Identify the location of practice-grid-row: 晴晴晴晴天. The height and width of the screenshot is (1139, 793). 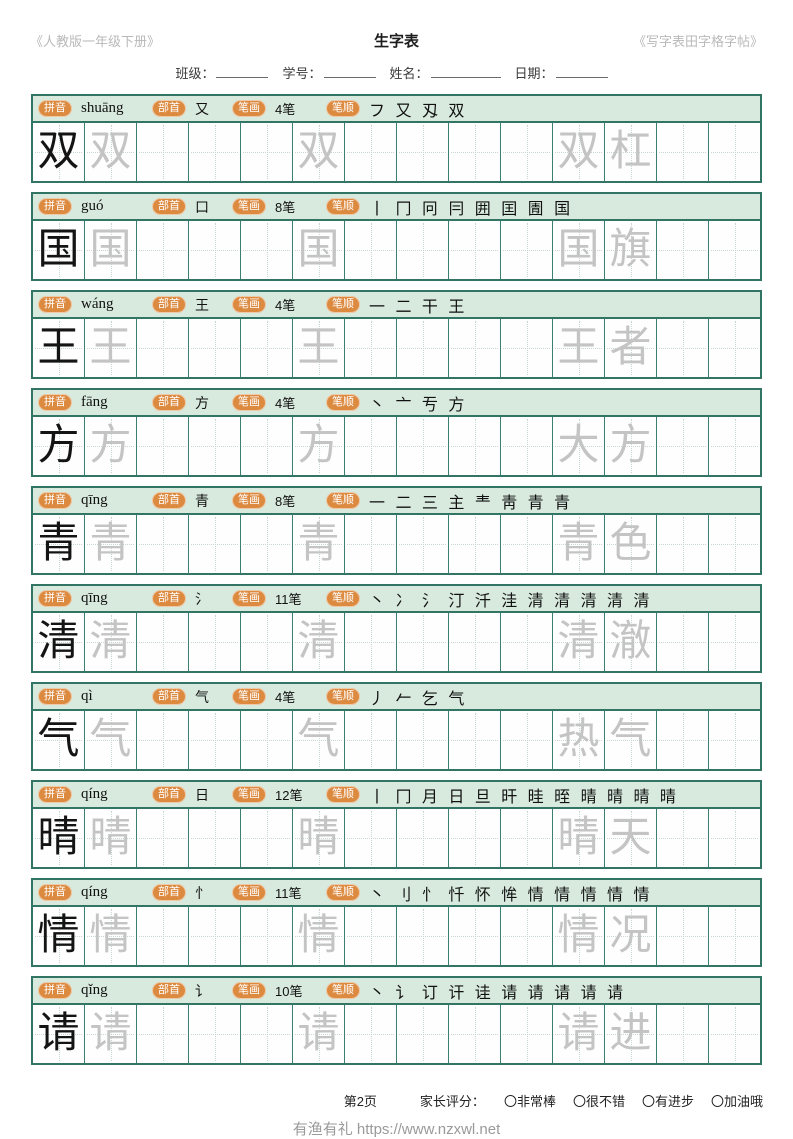
(396, 839).